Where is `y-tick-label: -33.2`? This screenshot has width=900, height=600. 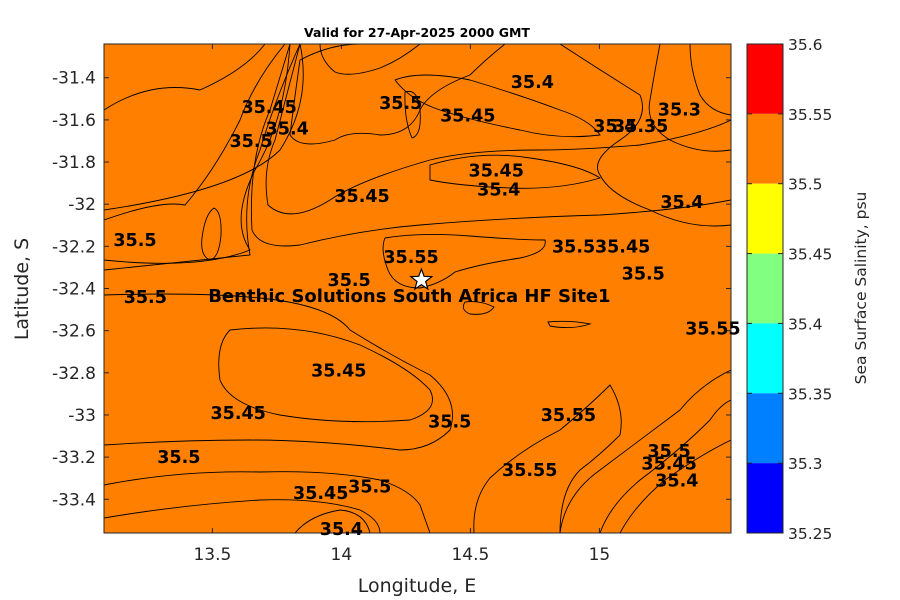 y-tick-label: -33.2 is located at coordinates (74, 458).